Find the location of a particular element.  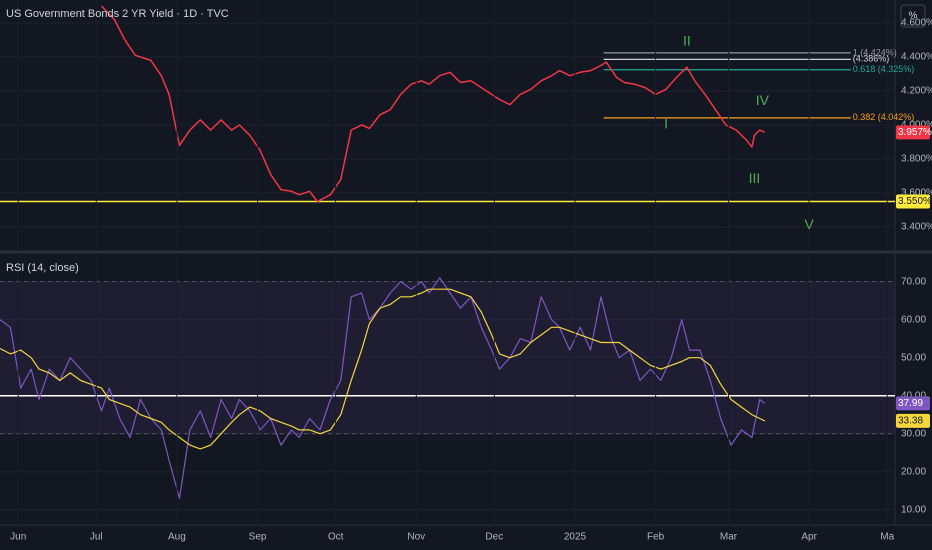

x-tick-label: Oct is located at coordinates (336, 537).